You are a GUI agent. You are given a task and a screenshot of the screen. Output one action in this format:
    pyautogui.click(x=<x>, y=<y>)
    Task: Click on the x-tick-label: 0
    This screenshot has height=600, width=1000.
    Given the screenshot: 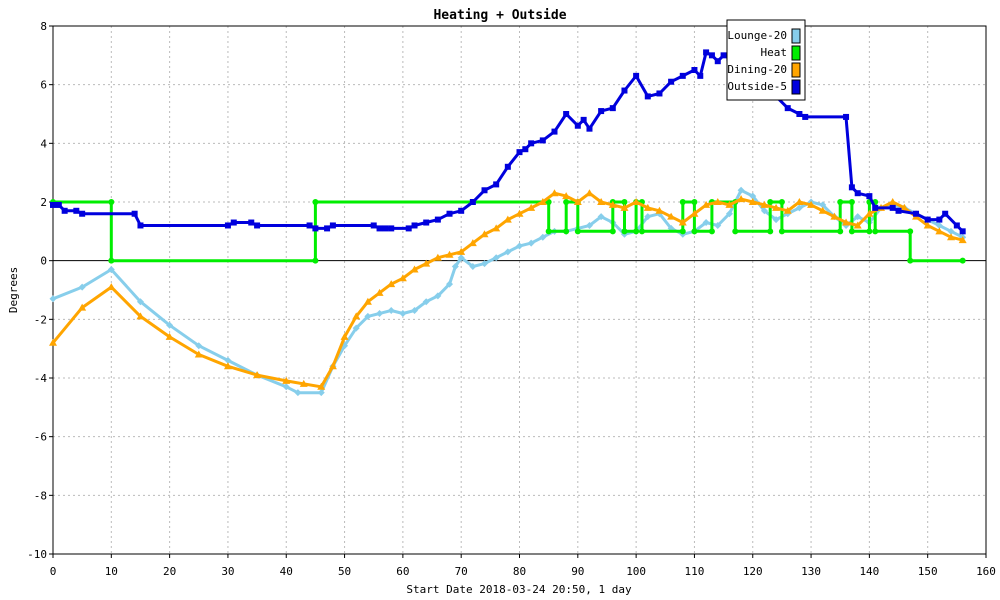 What is the action you would take?
    pyautogui.click(x=53, y=571)
    